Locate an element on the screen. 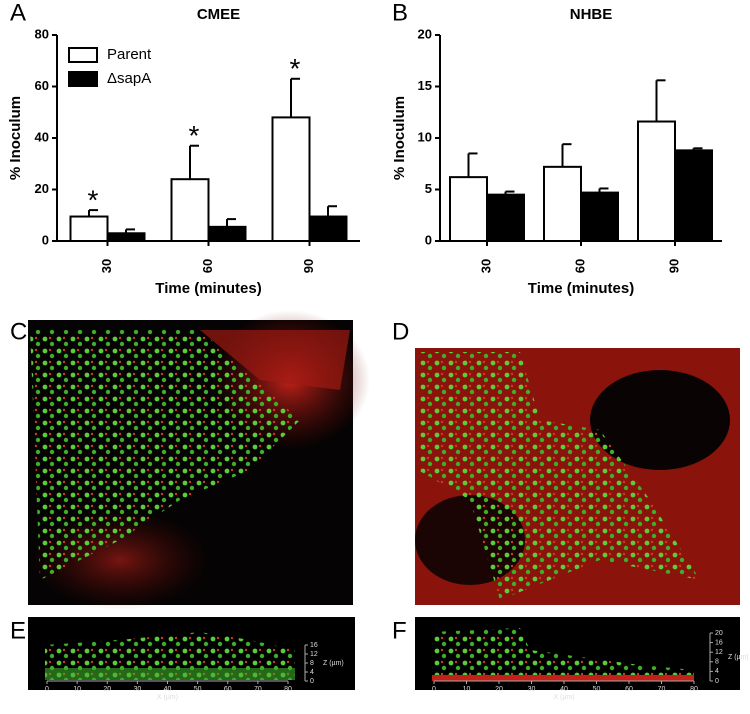 This screenshot has width=750, height=714. panel-label: D is located at coordinates (400, 331).